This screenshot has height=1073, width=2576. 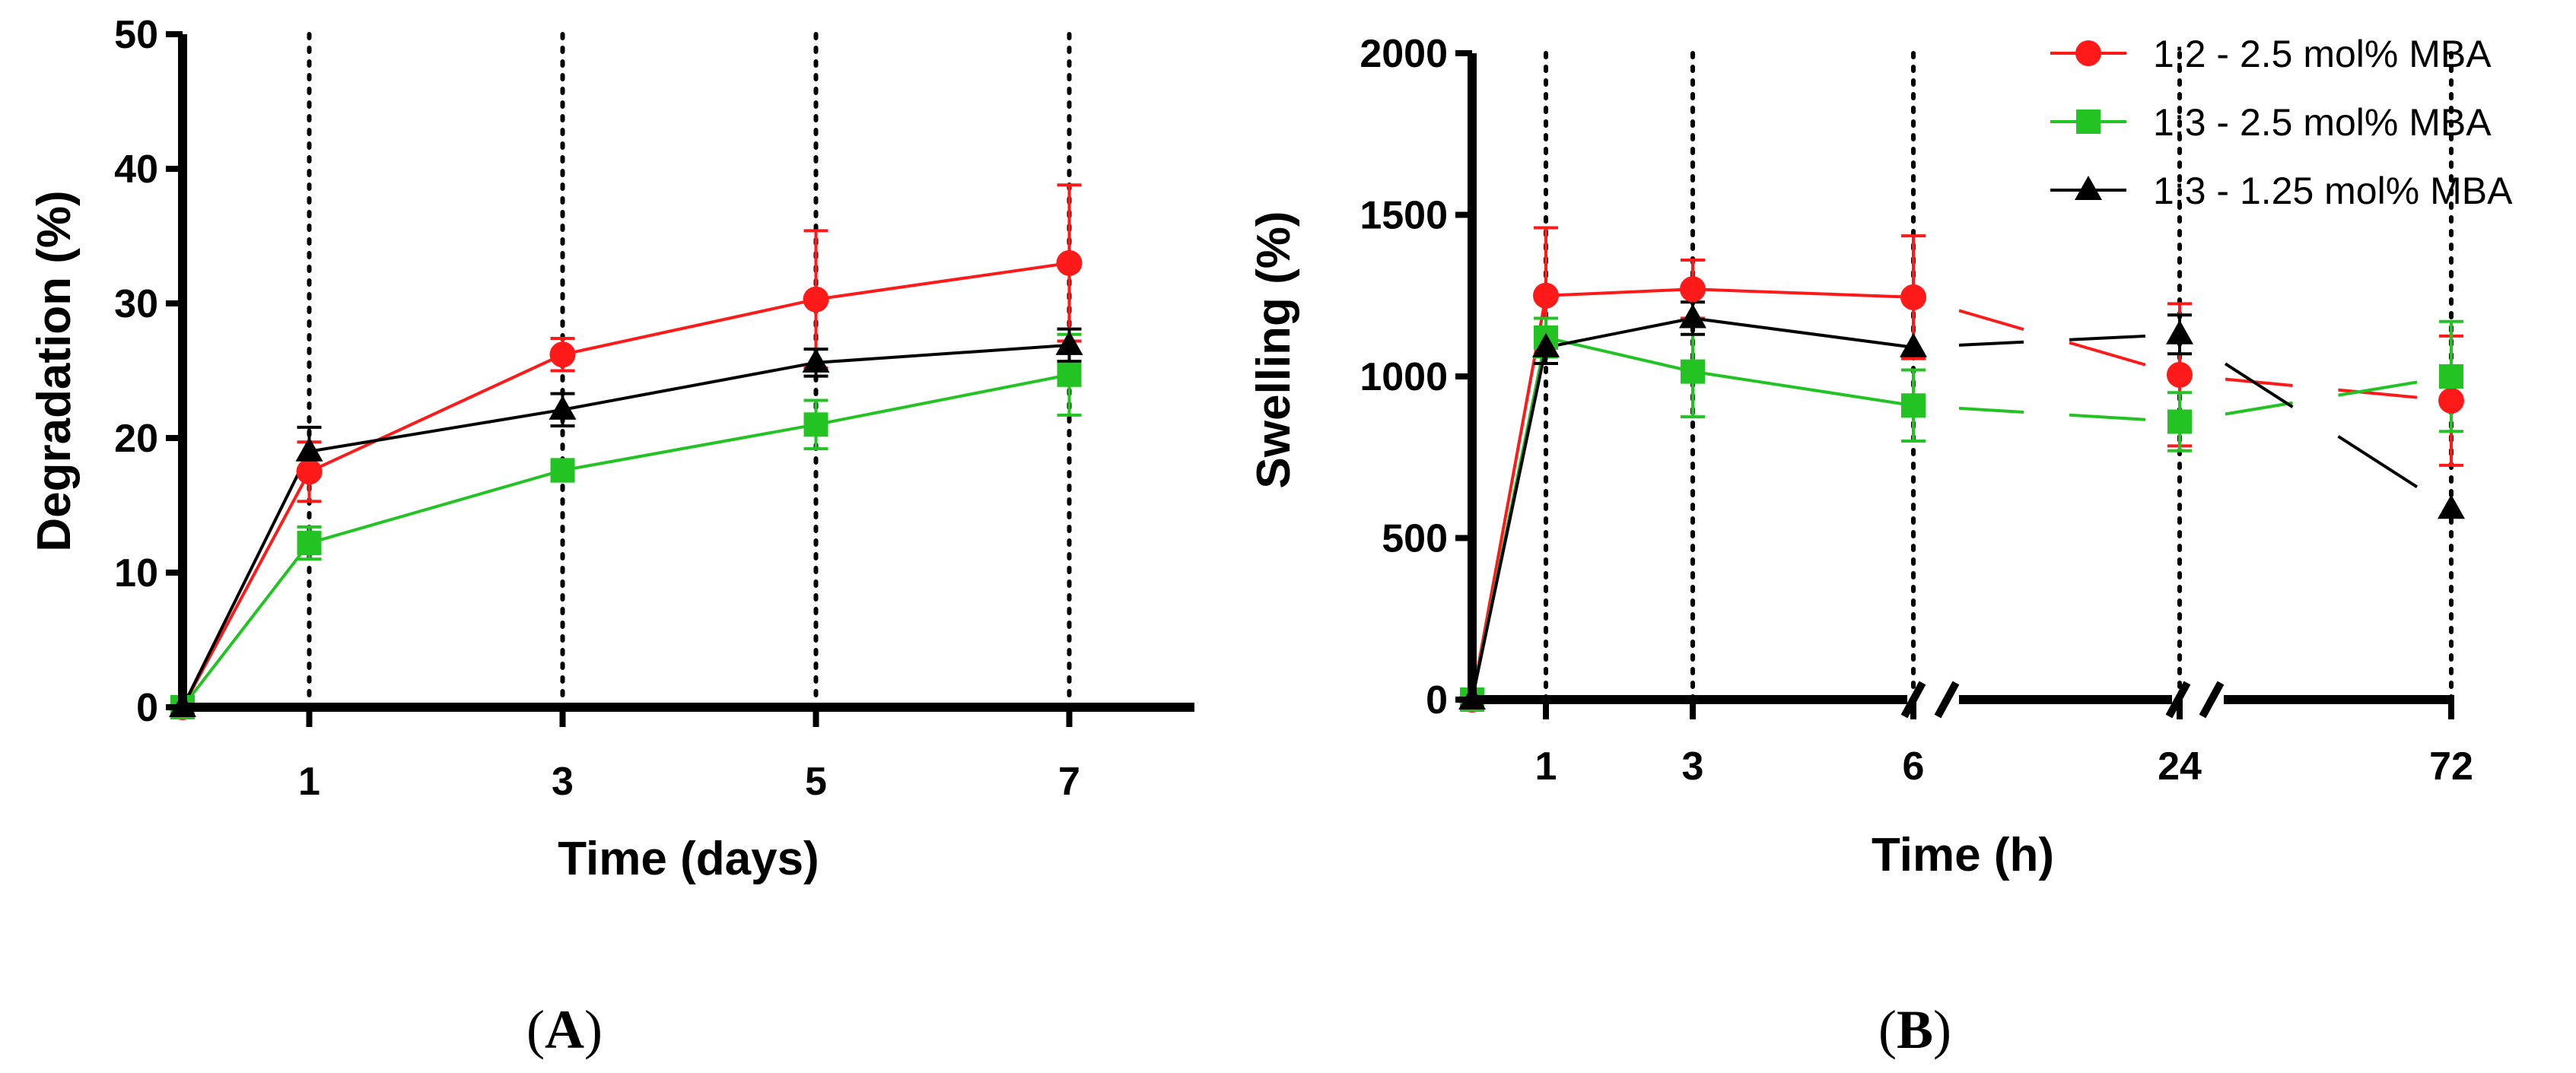 What do you see at coordinates (136, 304) in the screenshot?
I see `y-tick-label: 30` at bounding box center [136, 304].